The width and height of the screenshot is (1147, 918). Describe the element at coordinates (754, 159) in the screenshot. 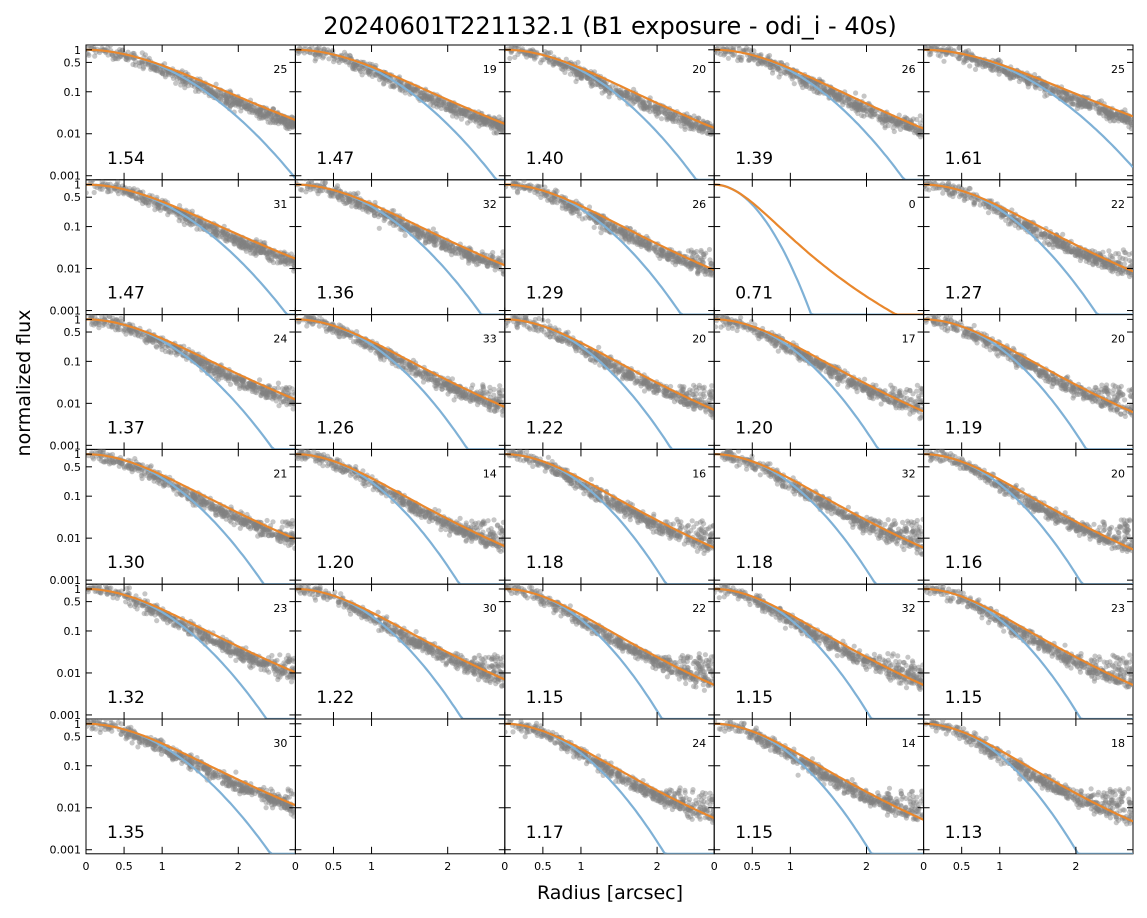

I see `panel-fwhm-label: 1.39` at that location.